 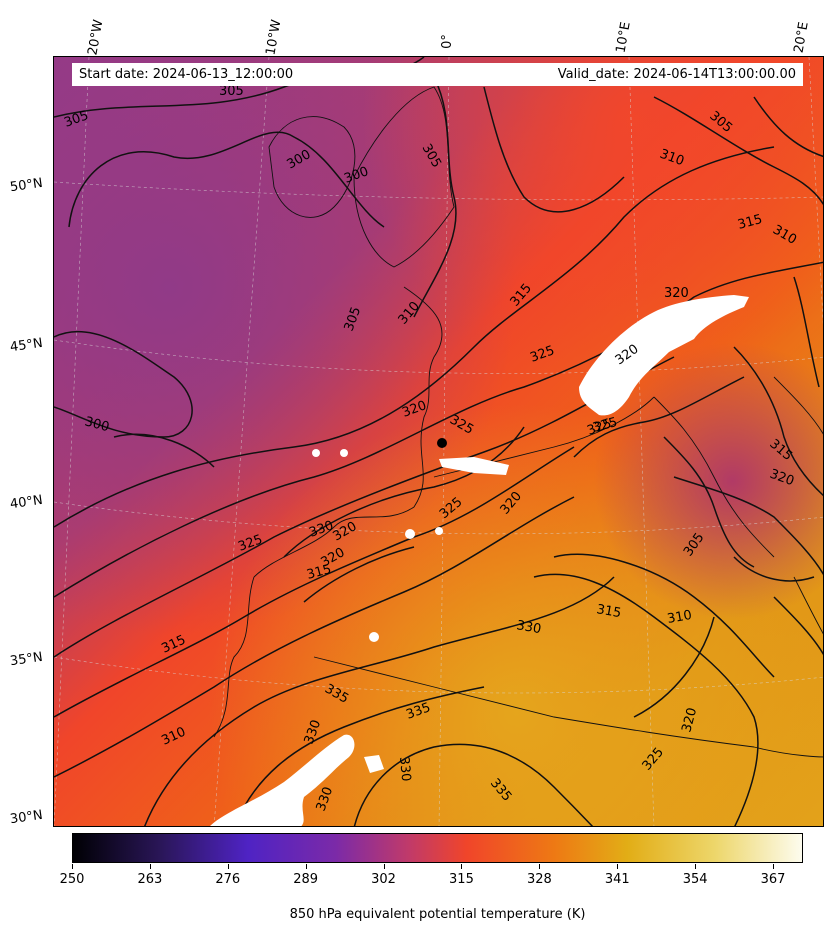 I want to click on colorbar-tick-label: 315, so click(x=461, y=879).